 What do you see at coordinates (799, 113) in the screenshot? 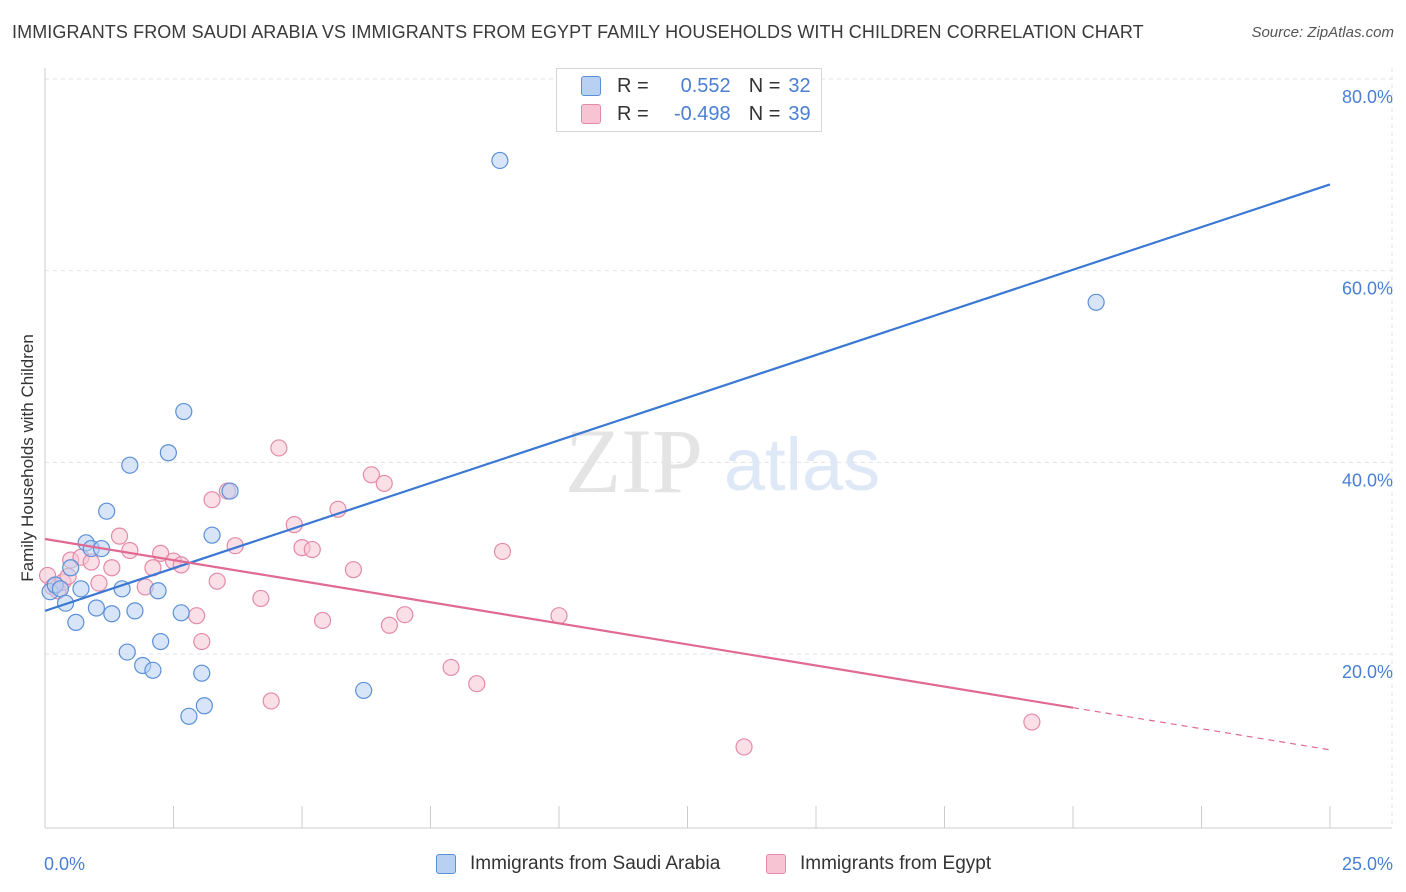
I see `legend-n-value-egypt: 39` at bounding box center [799, 113].